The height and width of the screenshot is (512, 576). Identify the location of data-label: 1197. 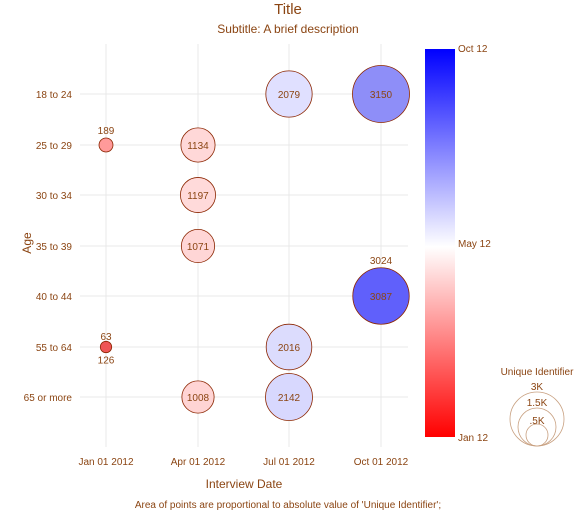
(198, 196).